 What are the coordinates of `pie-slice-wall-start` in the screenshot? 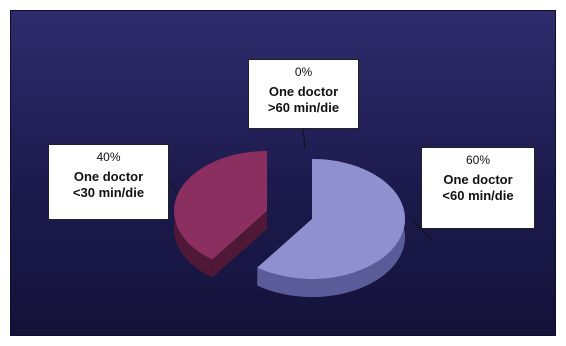 It's located at (239, 244).